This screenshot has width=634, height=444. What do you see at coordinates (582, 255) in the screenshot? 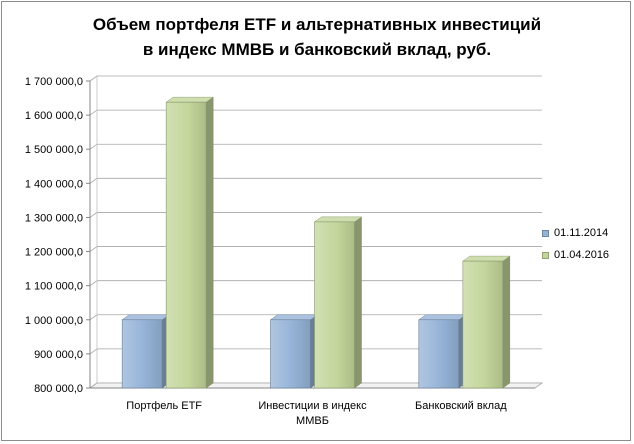
I see `legend-label-series-2: 01.04.2016` at bounding box center [582, 255].